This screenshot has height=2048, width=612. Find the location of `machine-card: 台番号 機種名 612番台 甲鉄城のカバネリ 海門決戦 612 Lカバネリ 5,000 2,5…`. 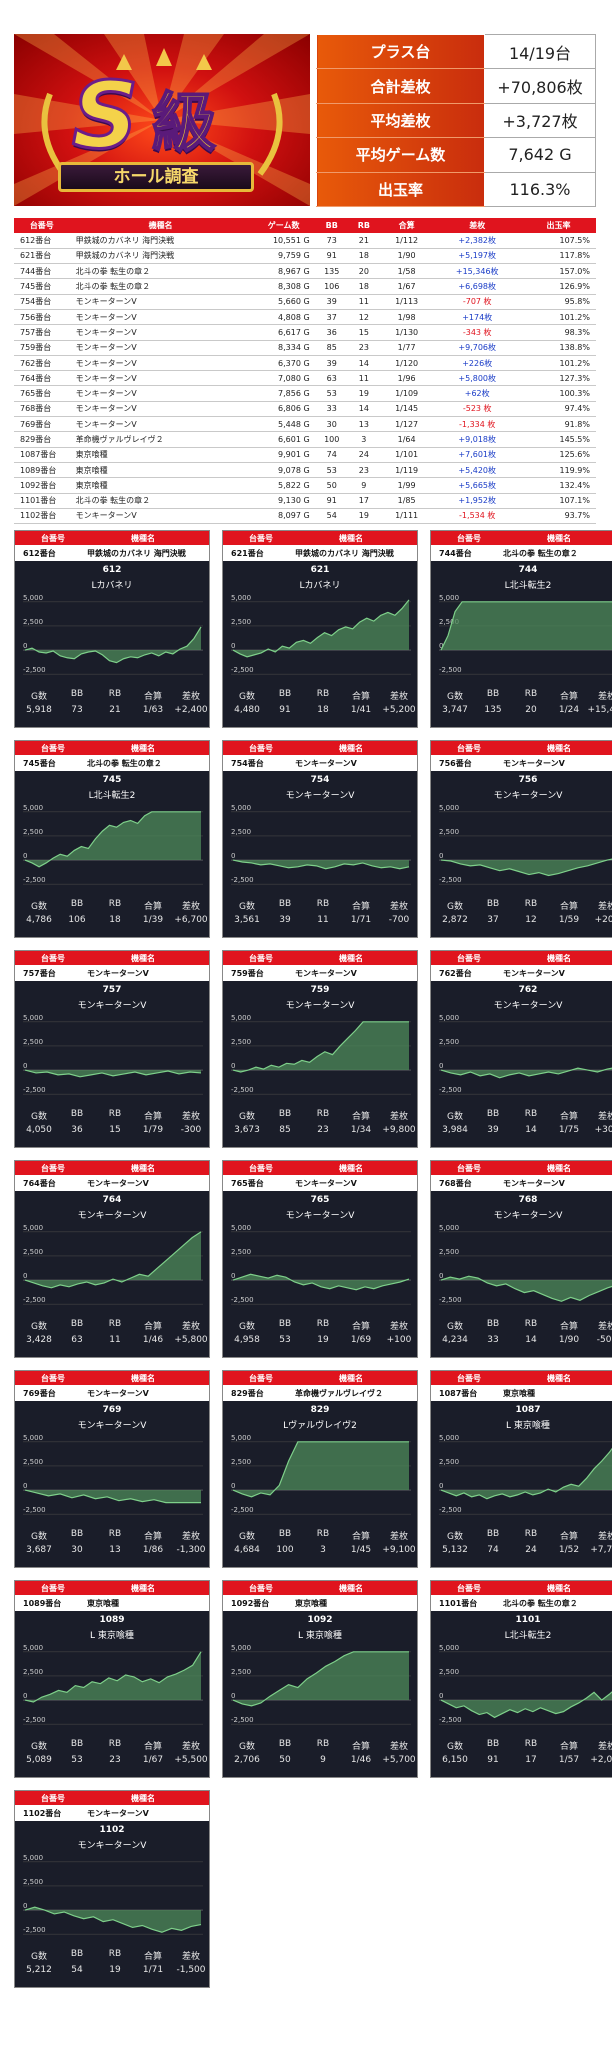

machine-card: 台番号 機種名 612番台 甲鉄城のカバネリ 海門決戦 612 Lカバネリ 5,000 2,5… is located at coordinates (112, 629).